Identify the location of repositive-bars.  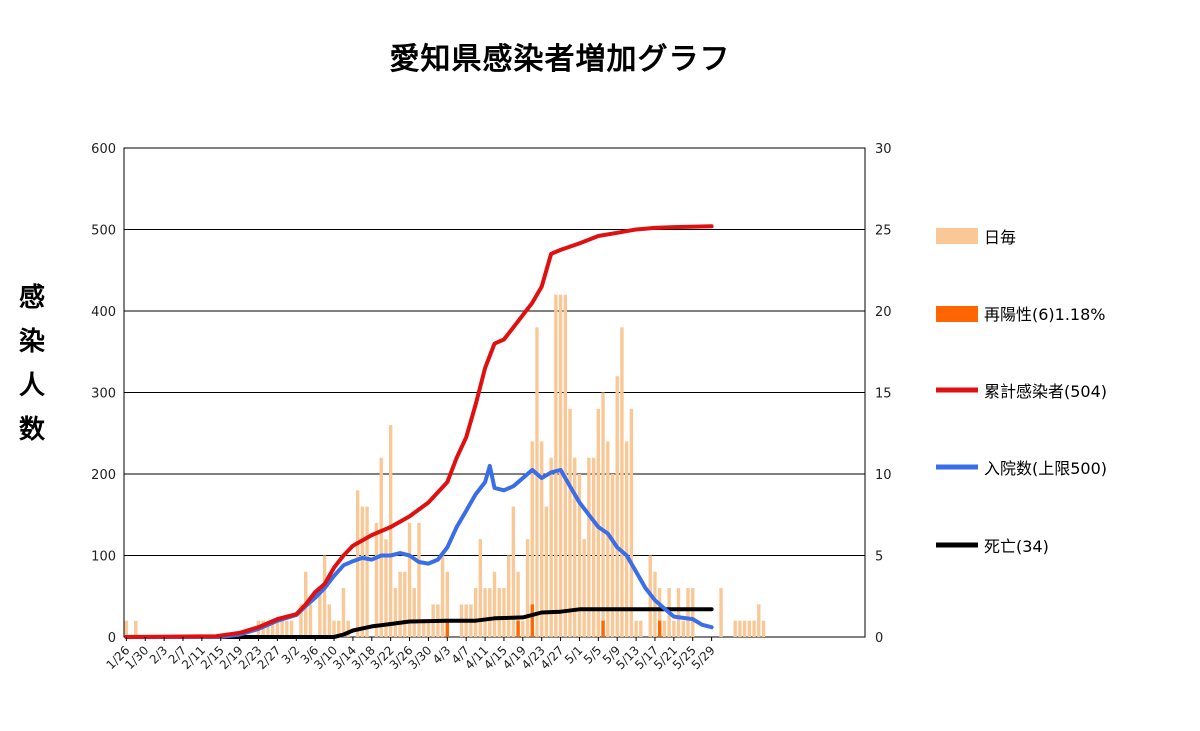
(553, 620).